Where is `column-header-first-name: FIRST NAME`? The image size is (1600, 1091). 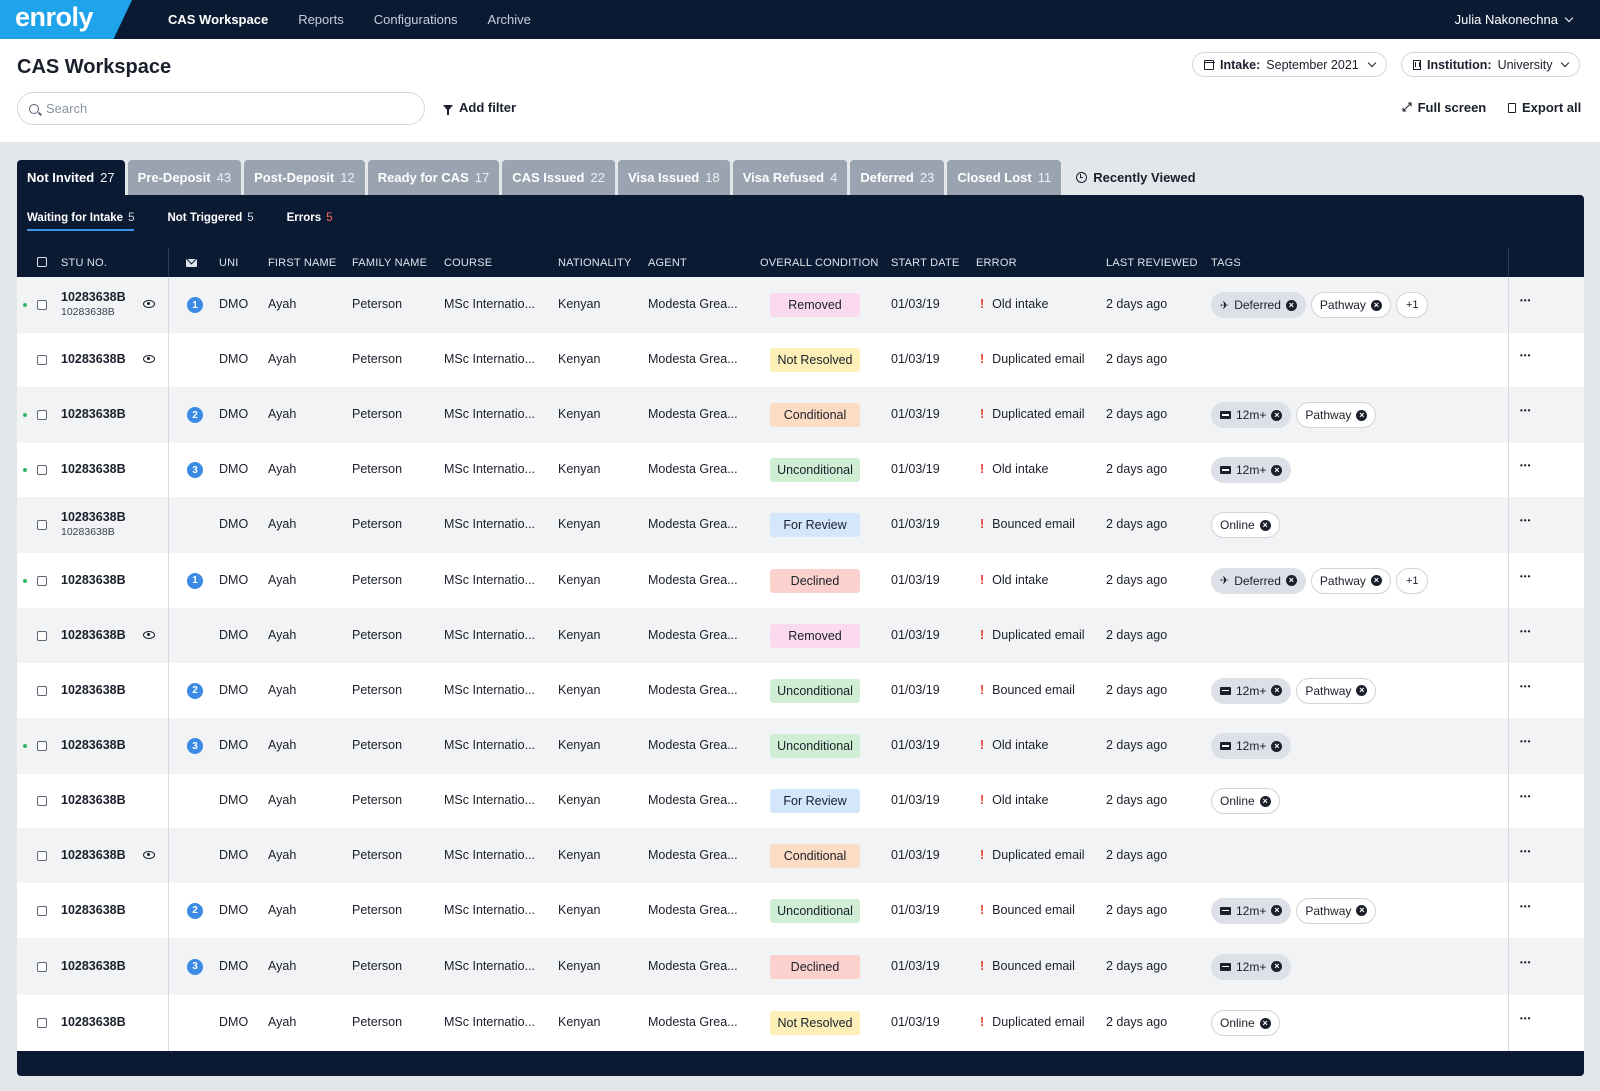 column-header-first-name: FIRST NAME is located at coordinates (302, 263).